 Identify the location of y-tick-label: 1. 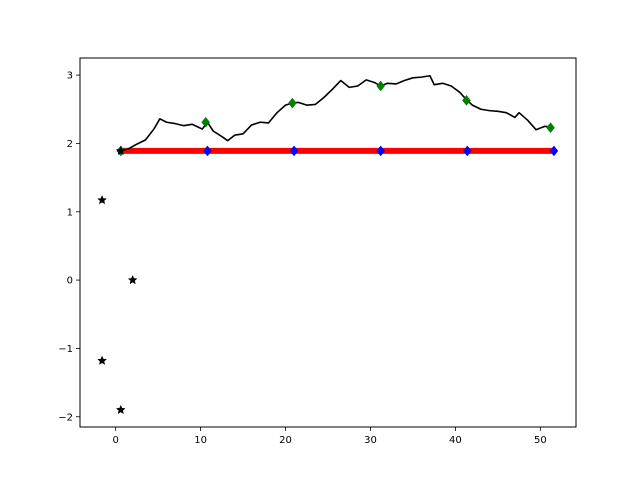
(70, 212).